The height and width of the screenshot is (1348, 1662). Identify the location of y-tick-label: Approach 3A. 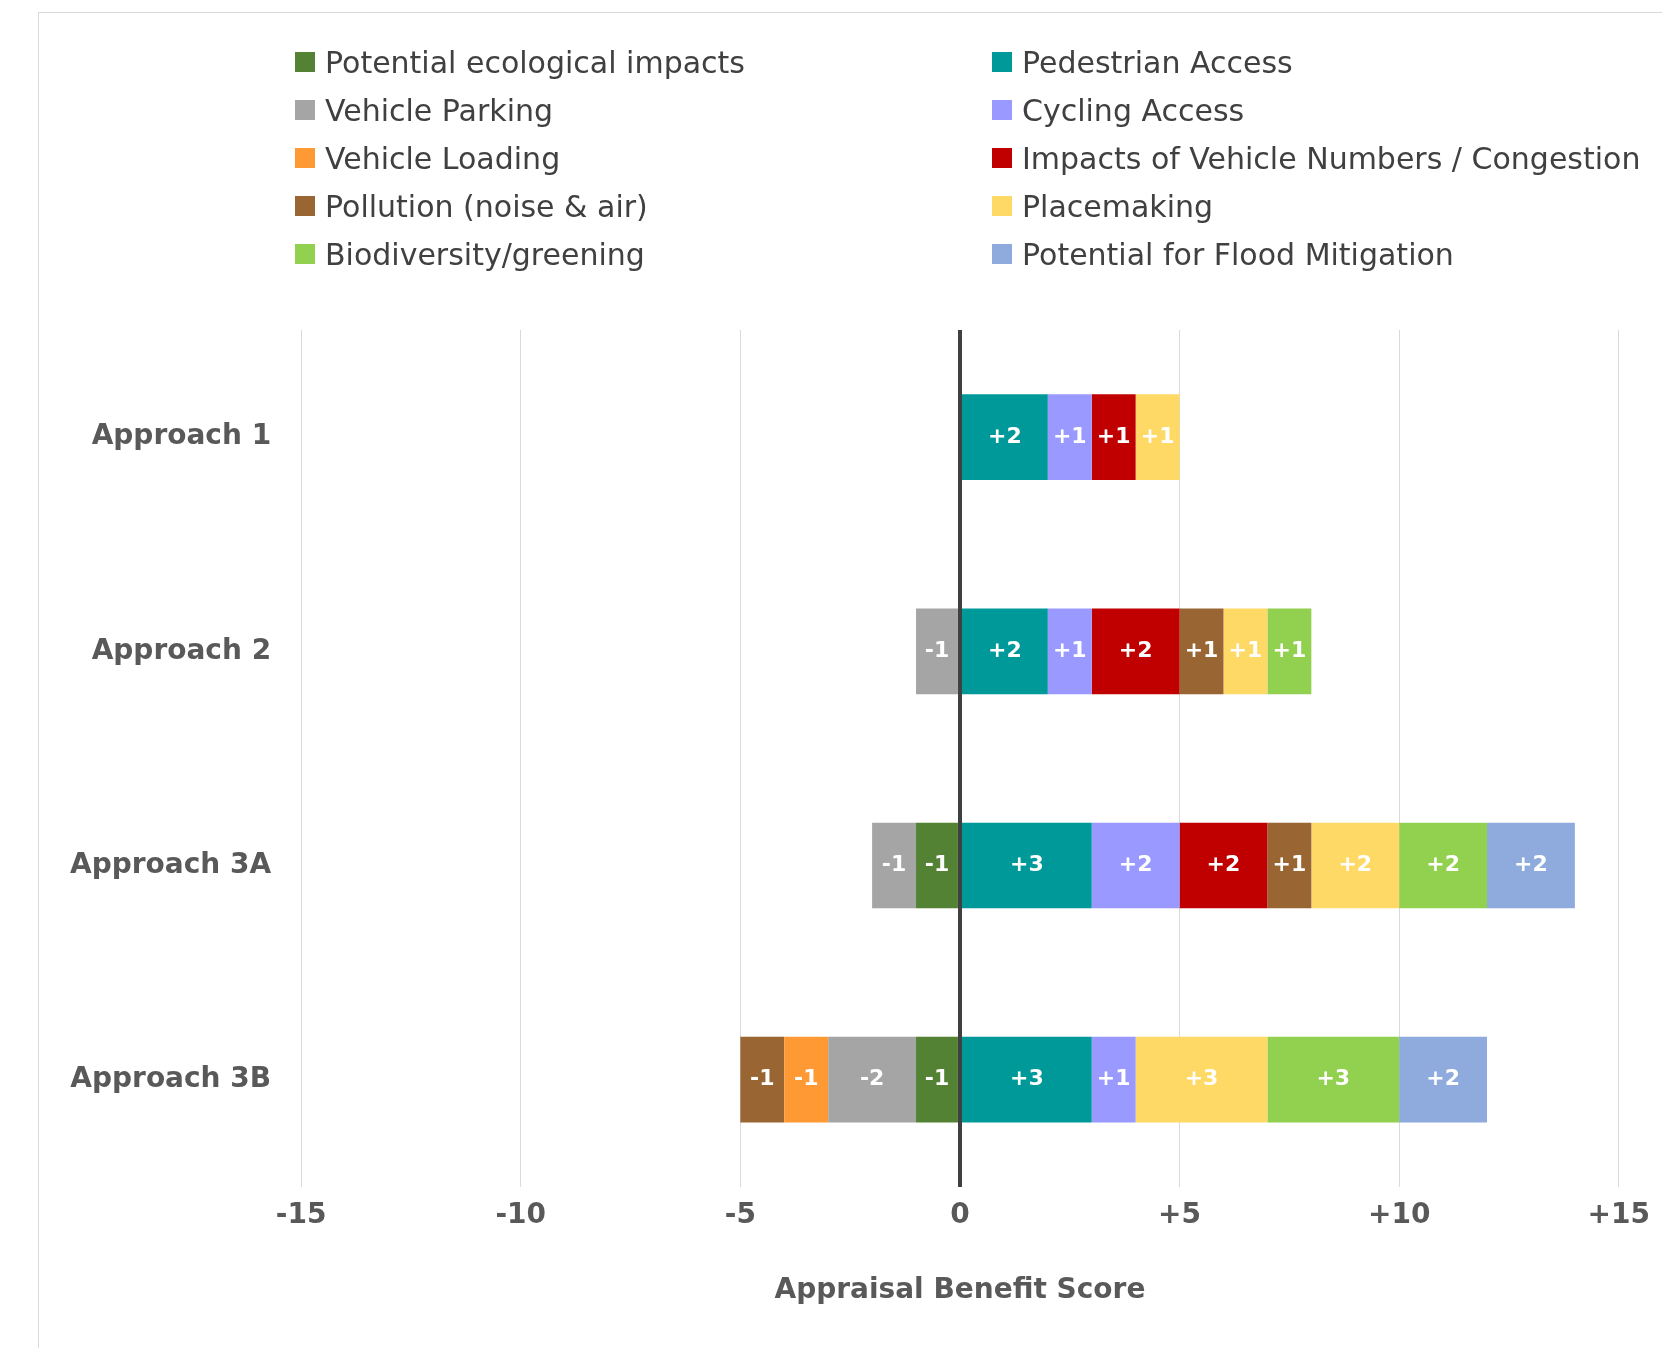
(170, 863).